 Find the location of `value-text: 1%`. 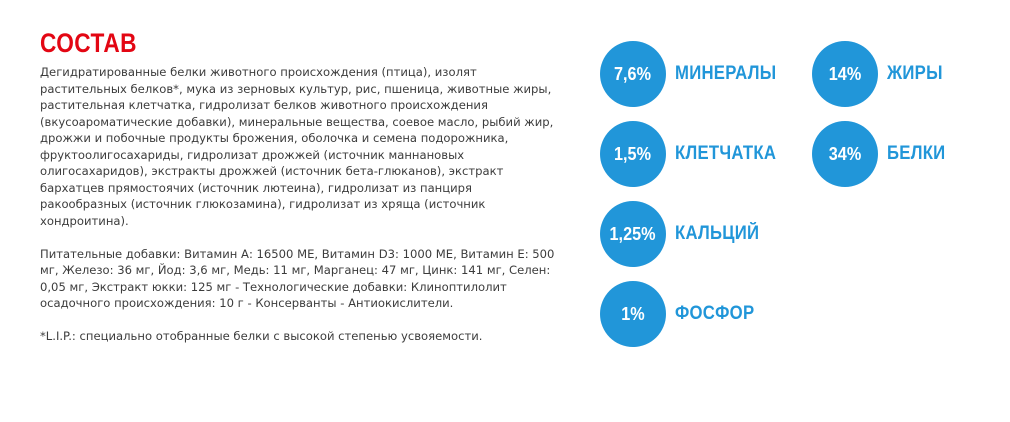

value-text: 1% is located at coordinates (633, 313).